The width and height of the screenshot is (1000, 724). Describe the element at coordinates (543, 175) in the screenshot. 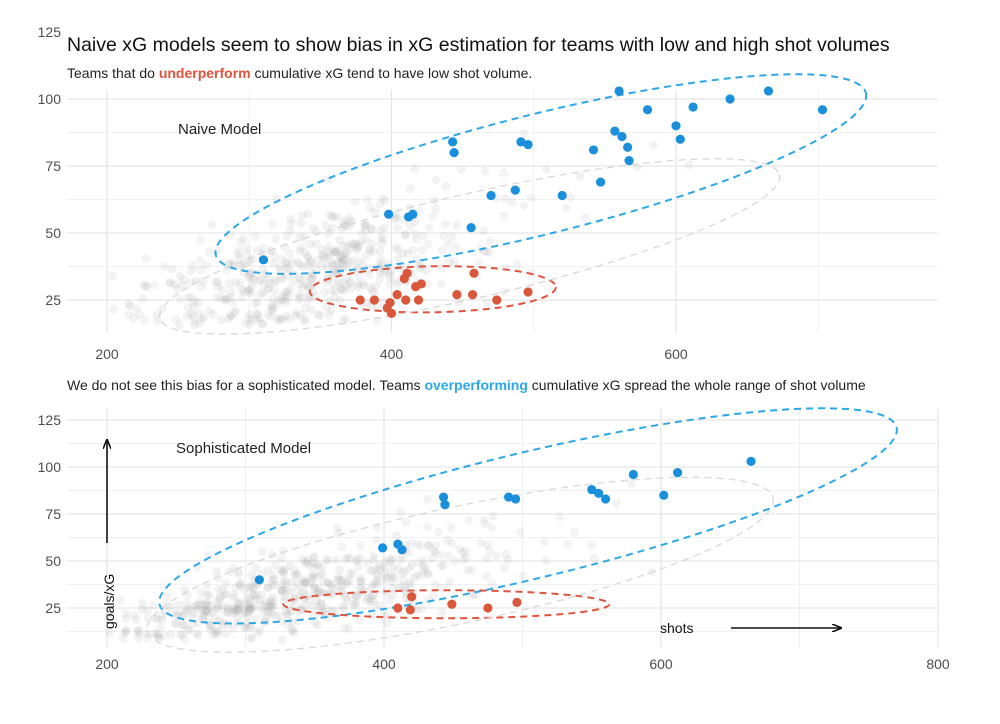

I see `overperform-series` at that location.